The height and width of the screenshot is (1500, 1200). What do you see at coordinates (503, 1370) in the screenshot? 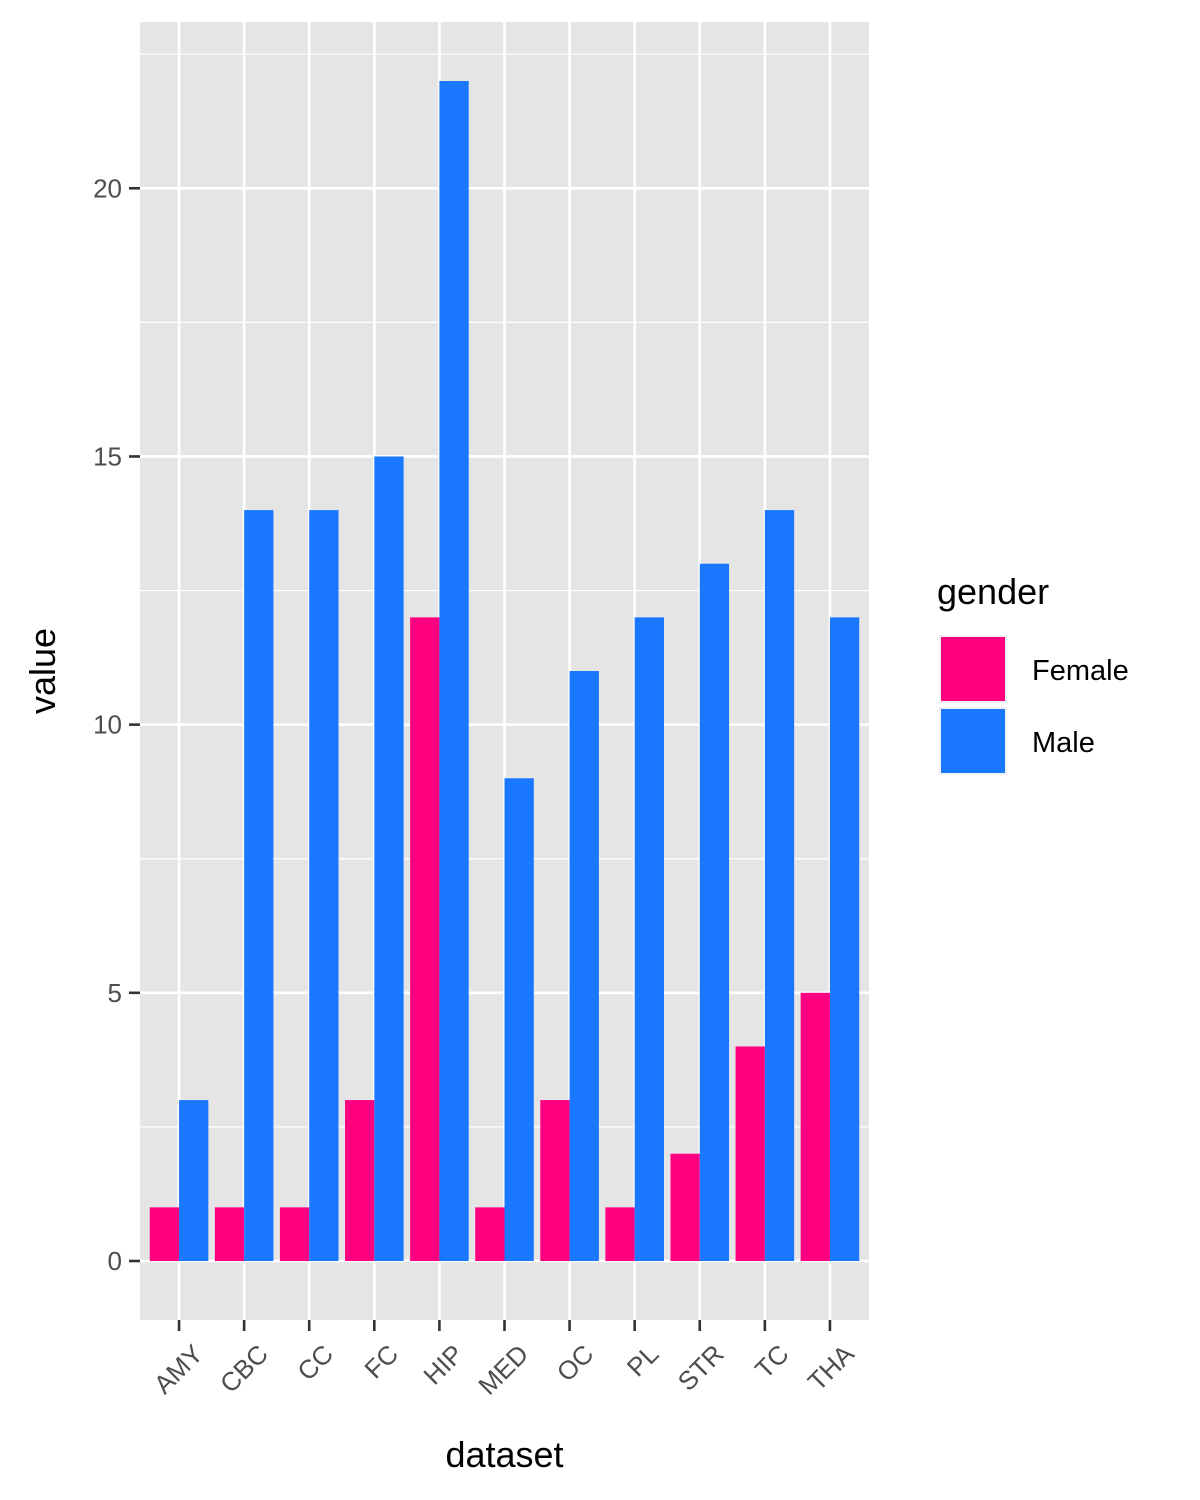
I see `x-tick-label: MED` at bounding box center [503, 1370].